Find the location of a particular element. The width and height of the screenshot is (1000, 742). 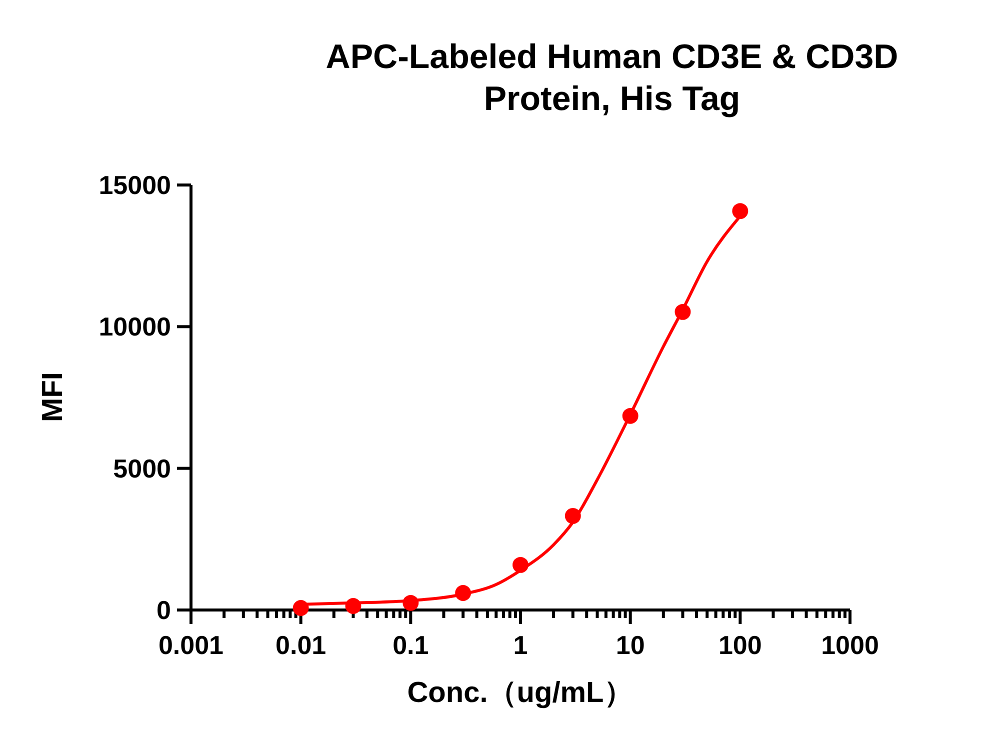

x-tick-label: 1 is located at coordinates (520, 645).